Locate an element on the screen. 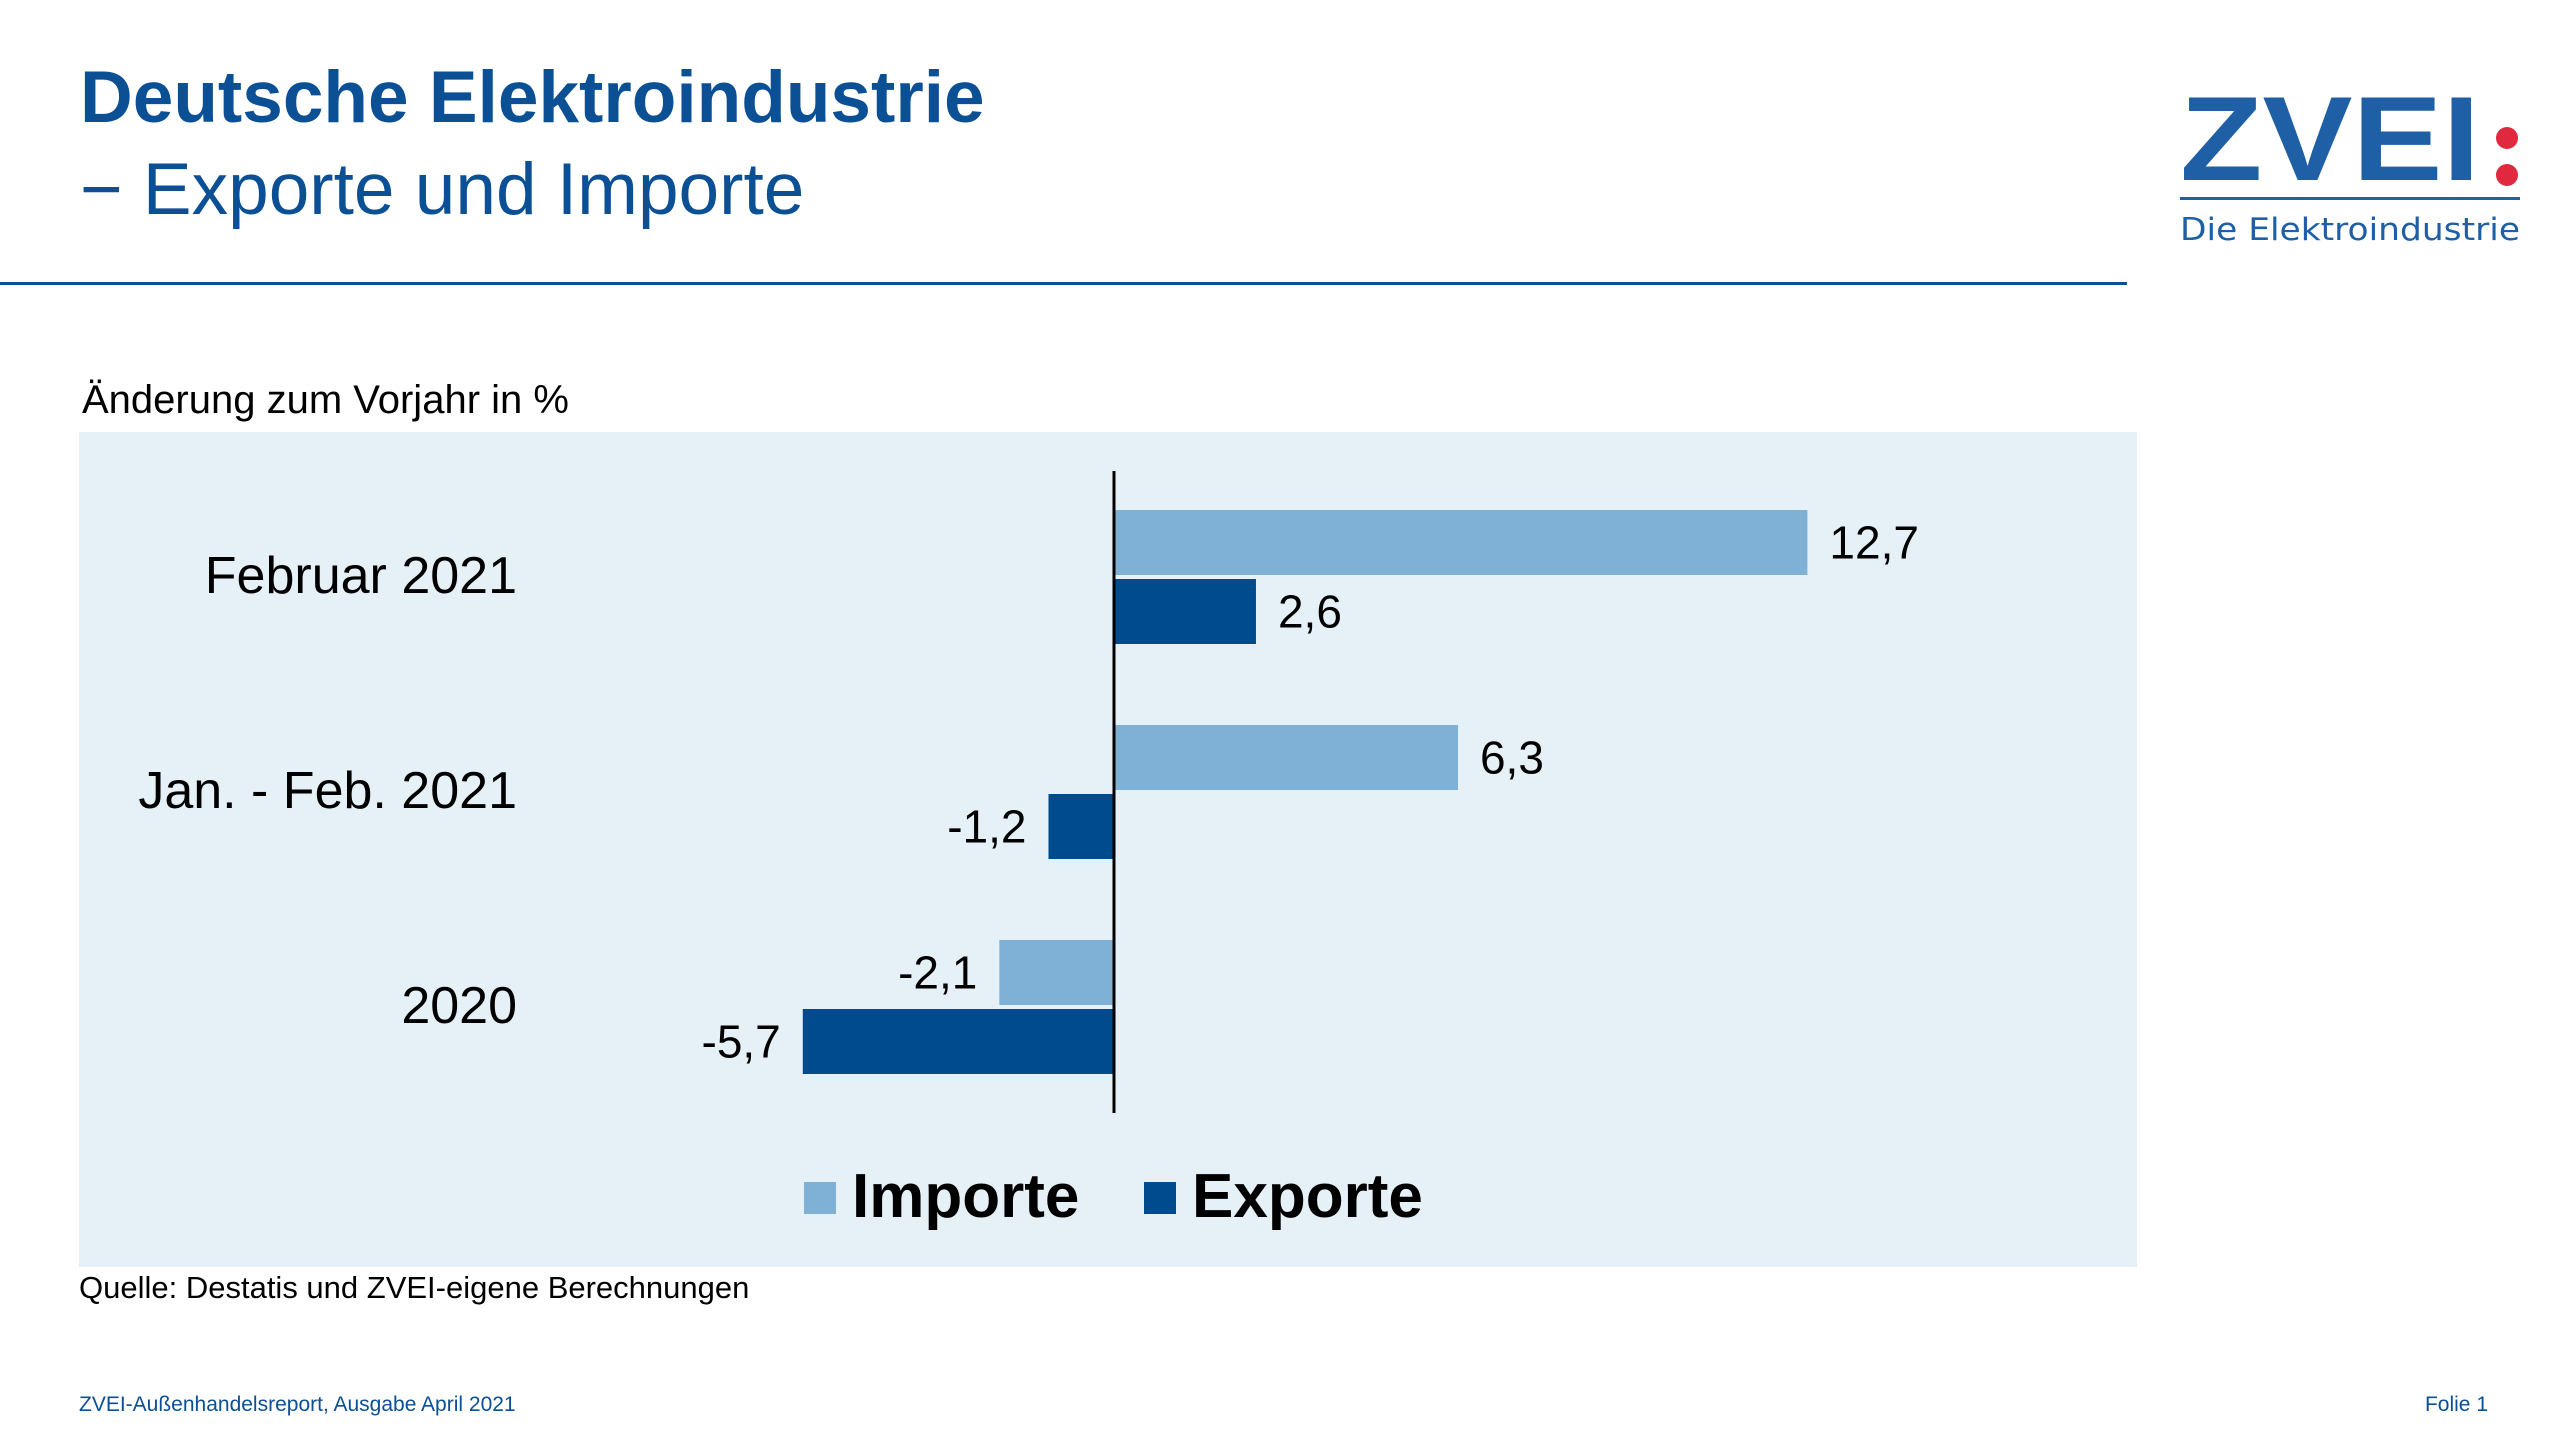  zvei-logo: ZVEI Die Elektroindustrie is located at coordinates (2350, 166).